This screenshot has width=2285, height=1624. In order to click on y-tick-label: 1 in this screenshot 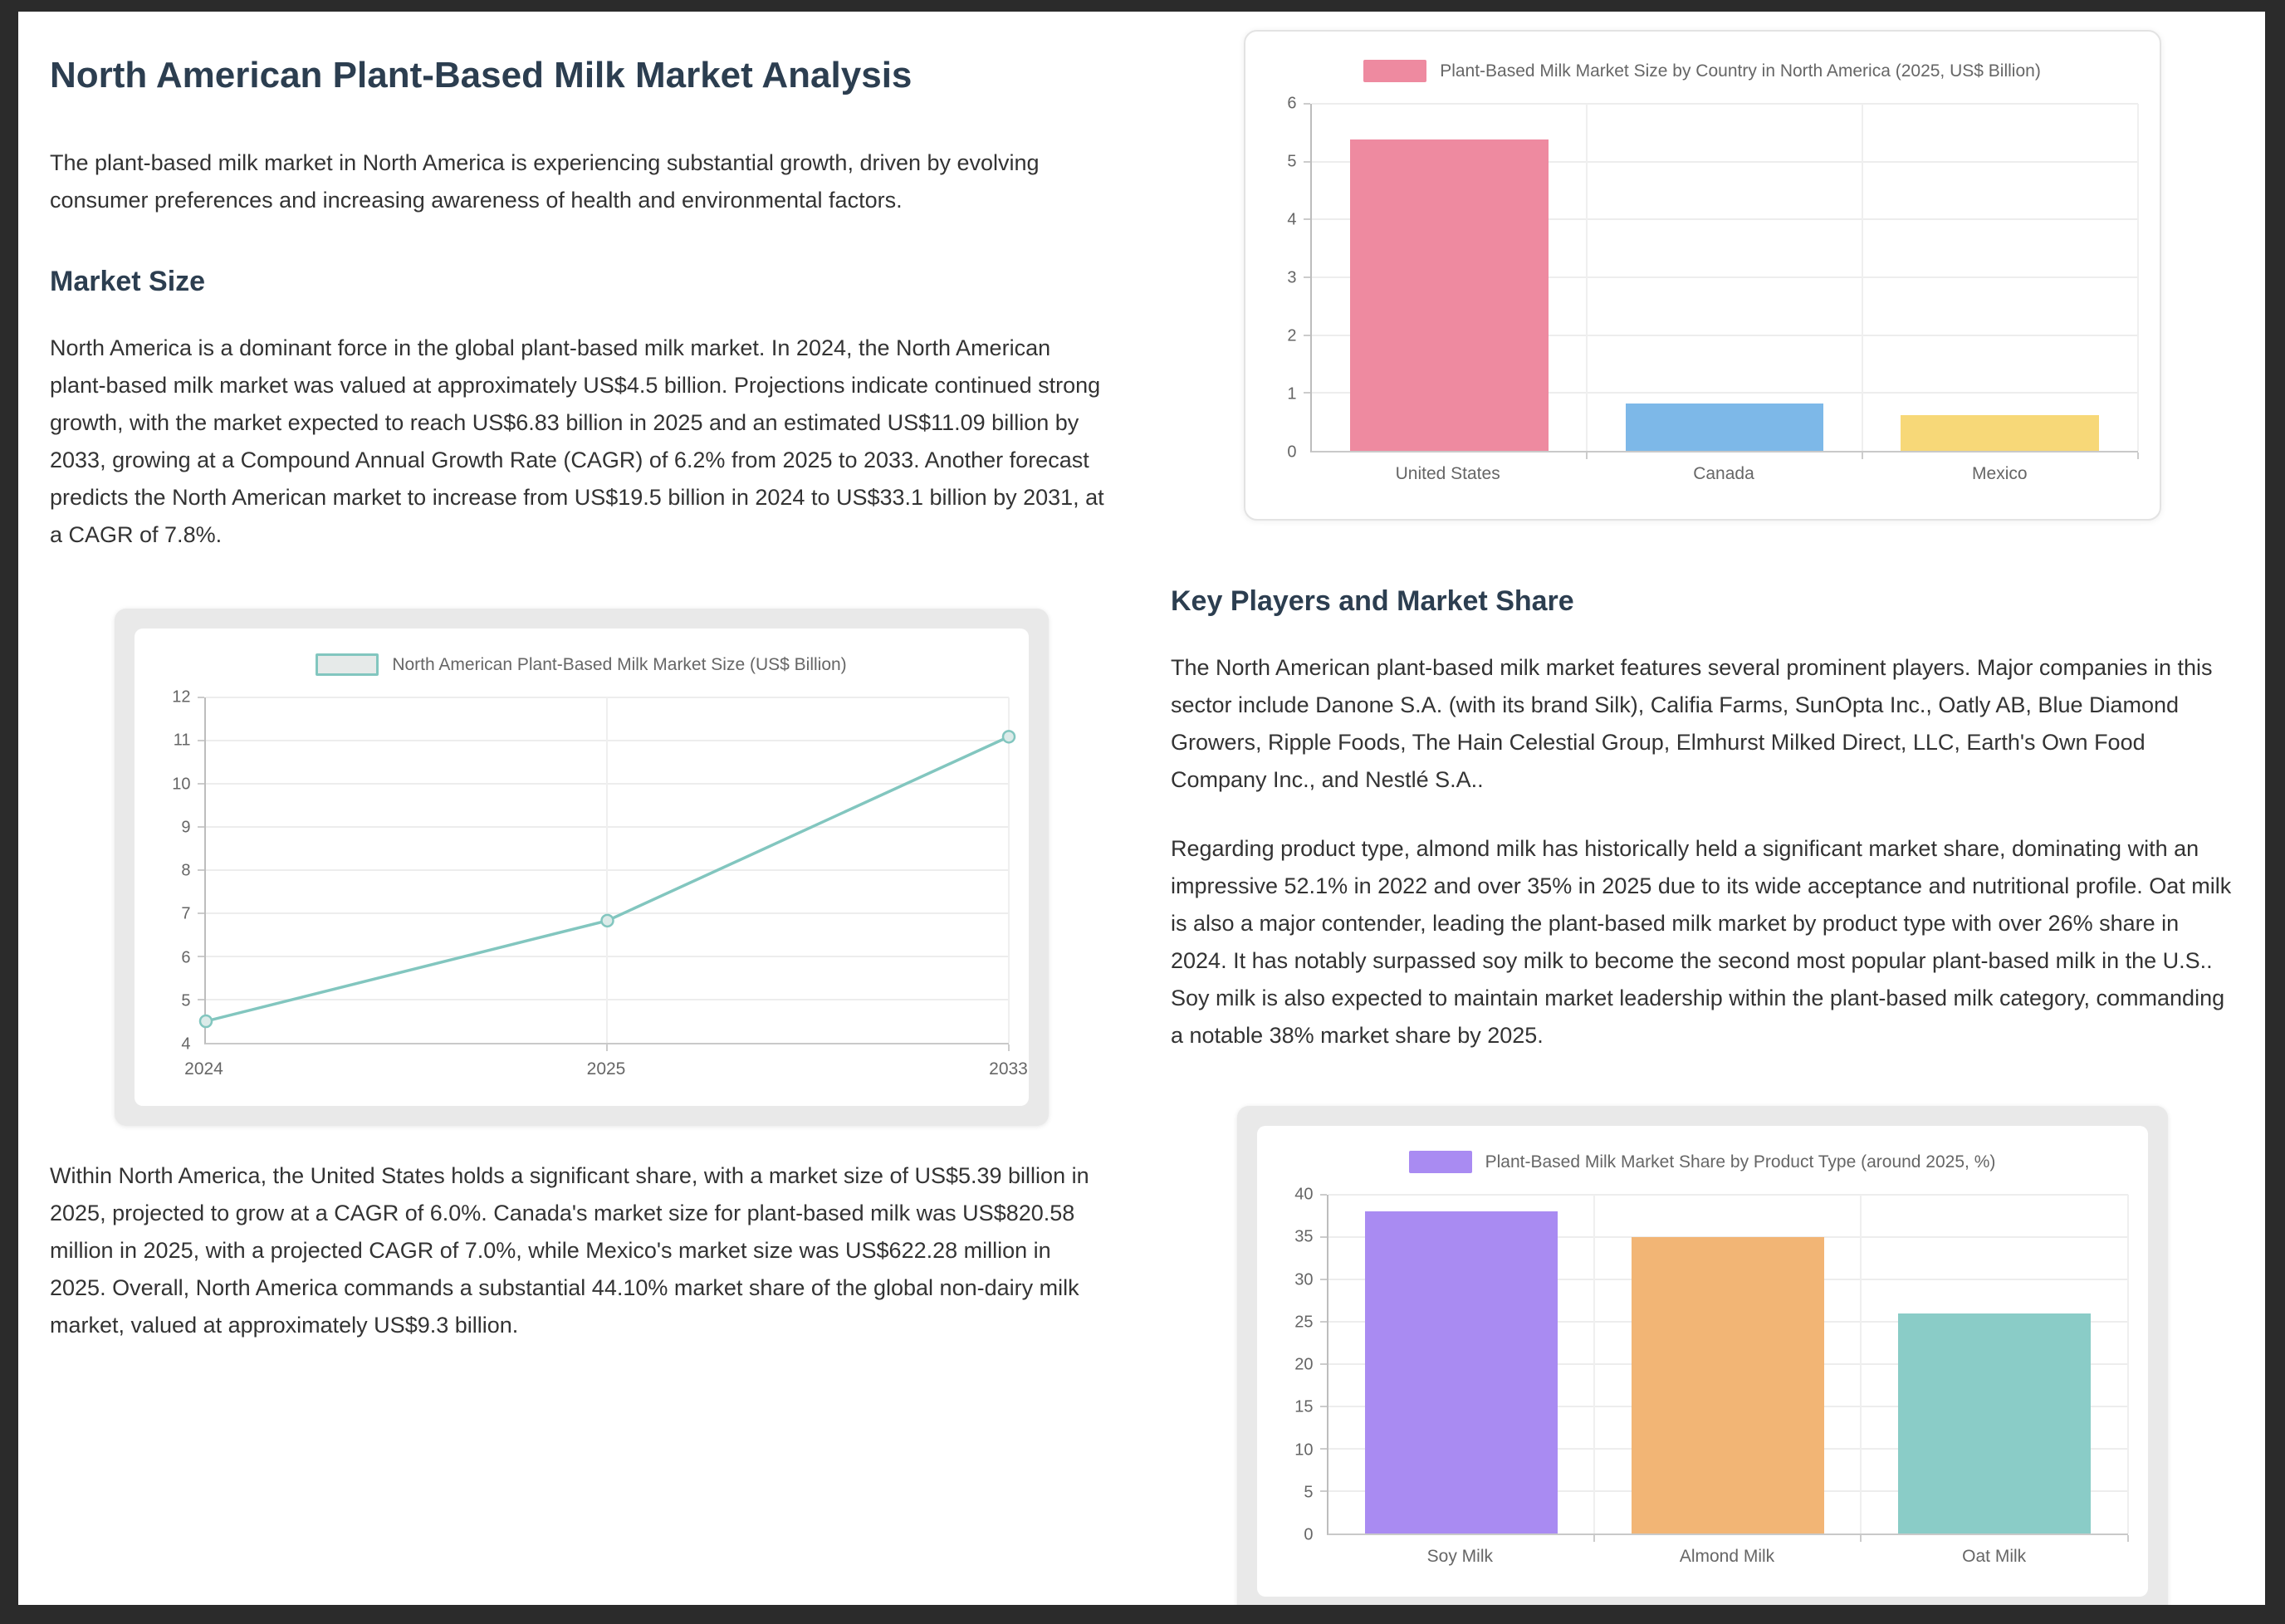, I will do `click(1292, 394)`.